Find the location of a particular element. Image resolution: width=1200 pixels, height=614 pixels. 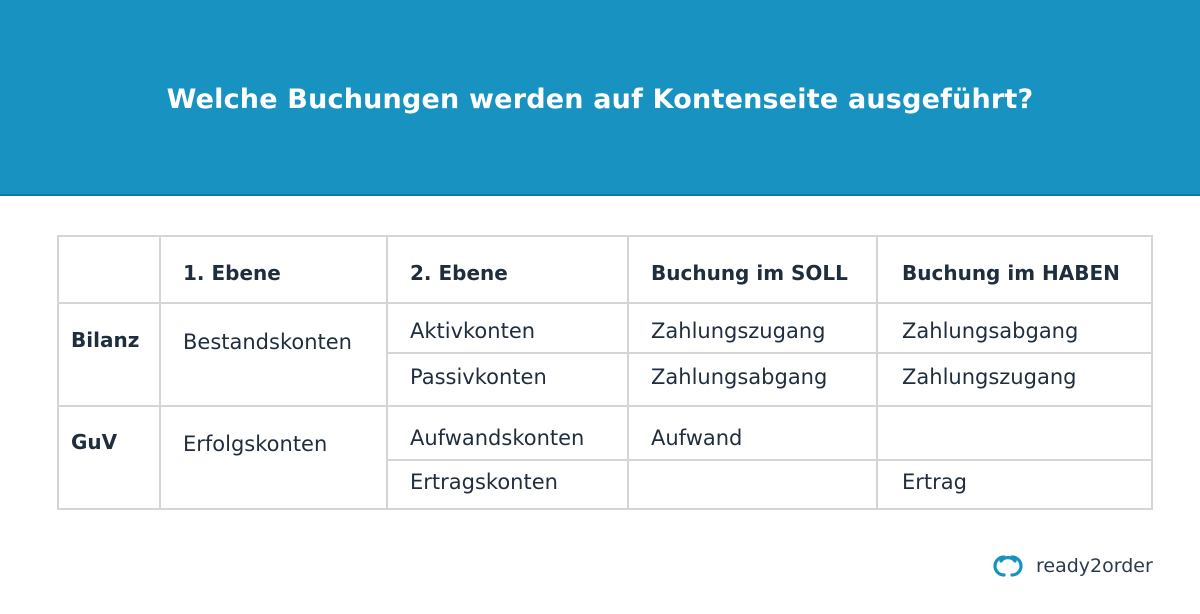

soll-cell: Zahlungszugang is located at coordinates (738, 331).